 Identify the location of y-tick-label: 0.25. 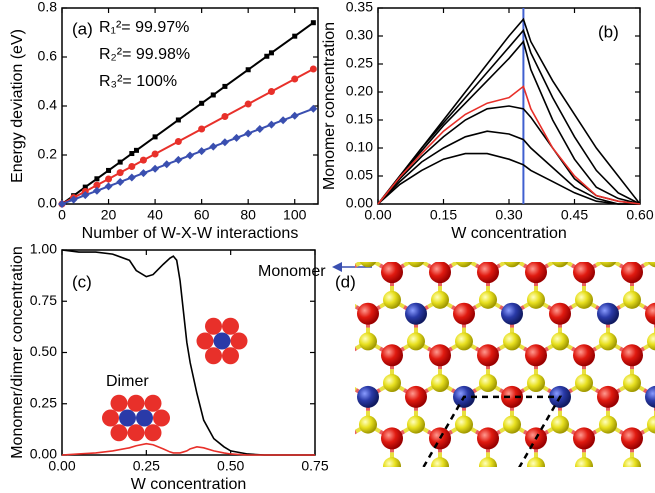
(43, 402).